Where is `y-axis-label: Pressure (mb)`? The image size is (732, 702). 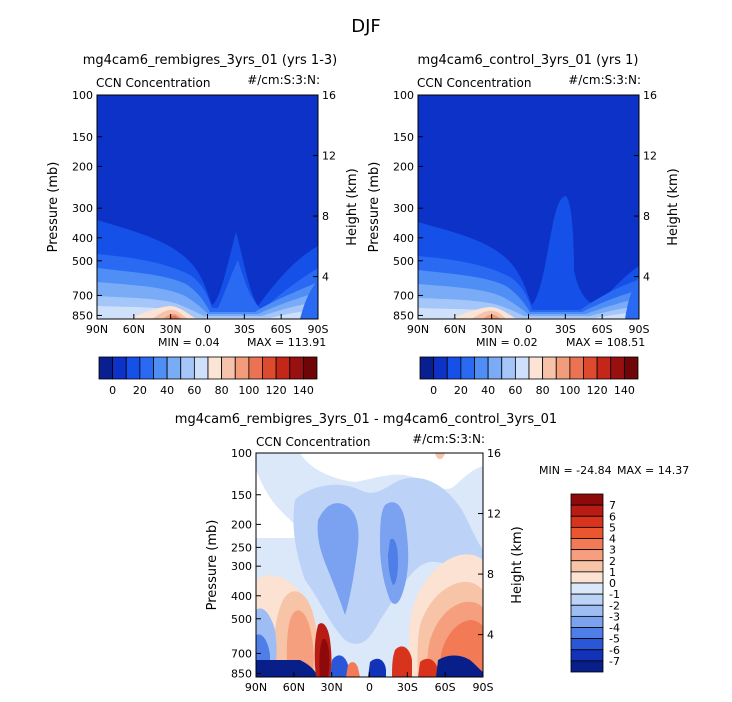
y-axis-label: Pressure (mb) is located at coordinates (53, 207).